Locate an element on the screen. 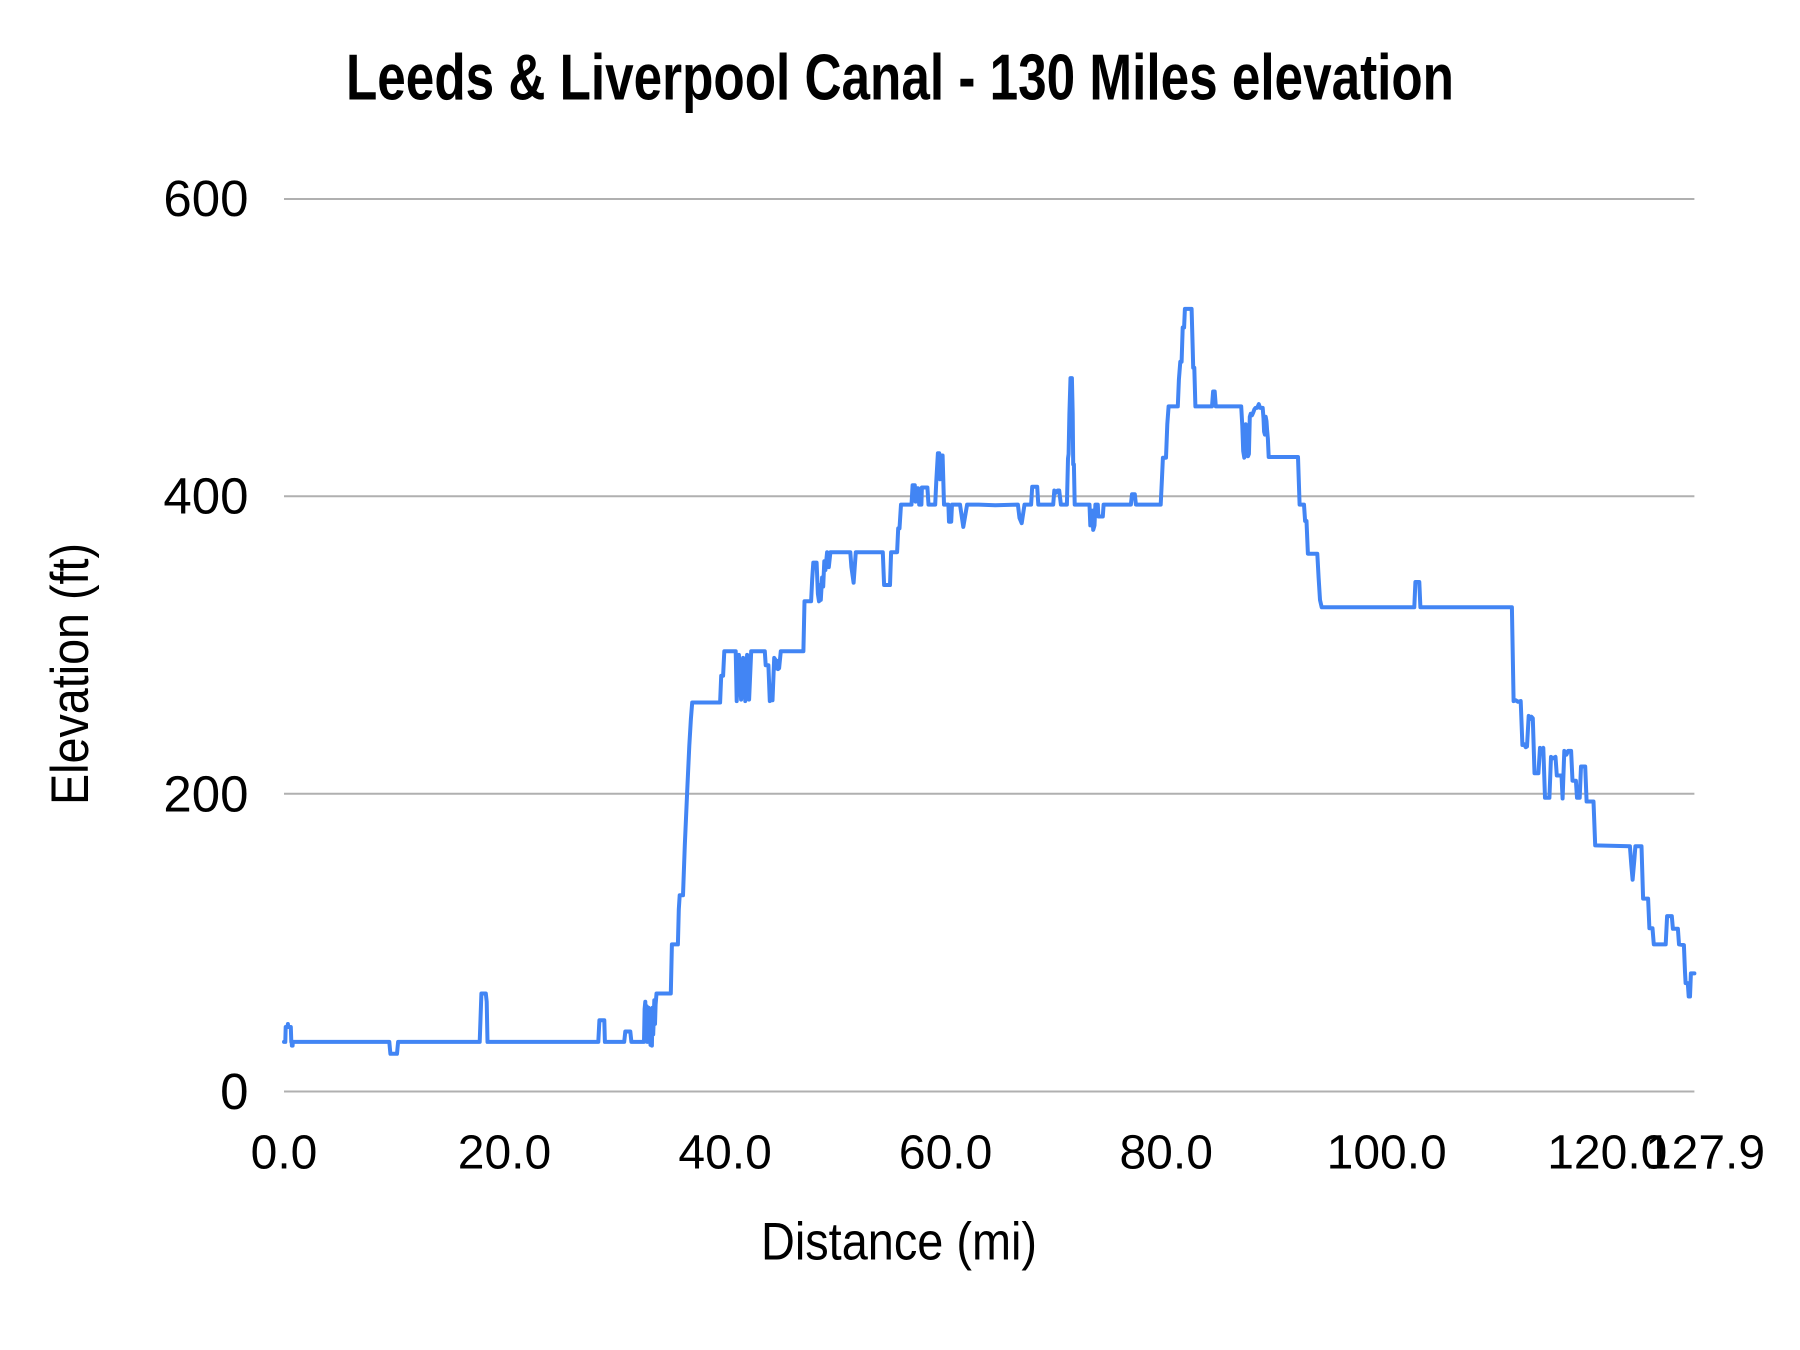  svg-text: 100.0 is located at coordinates (1387, 1153).